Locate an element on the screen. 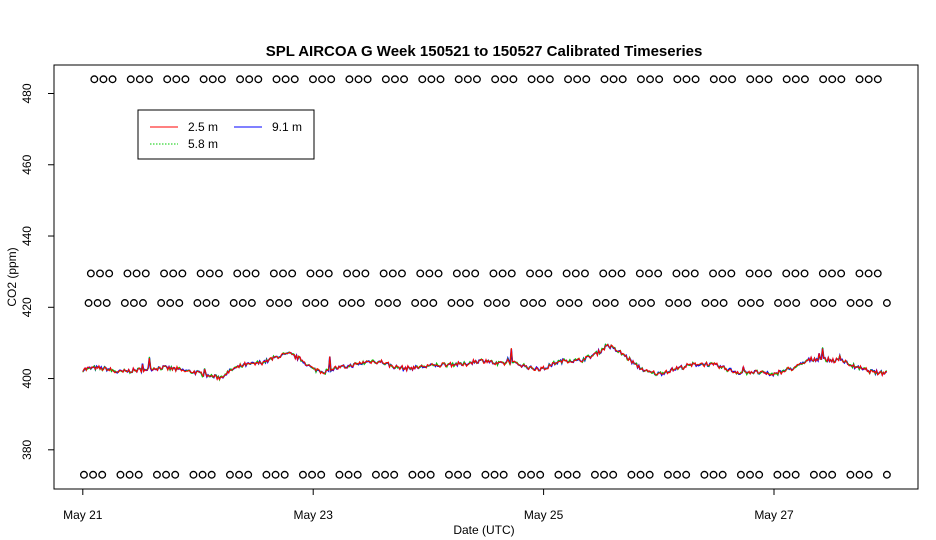 Image resolution: width=936 pixels, height=540 pixels. series-line-2-5m is located at coordinates (485, 362).